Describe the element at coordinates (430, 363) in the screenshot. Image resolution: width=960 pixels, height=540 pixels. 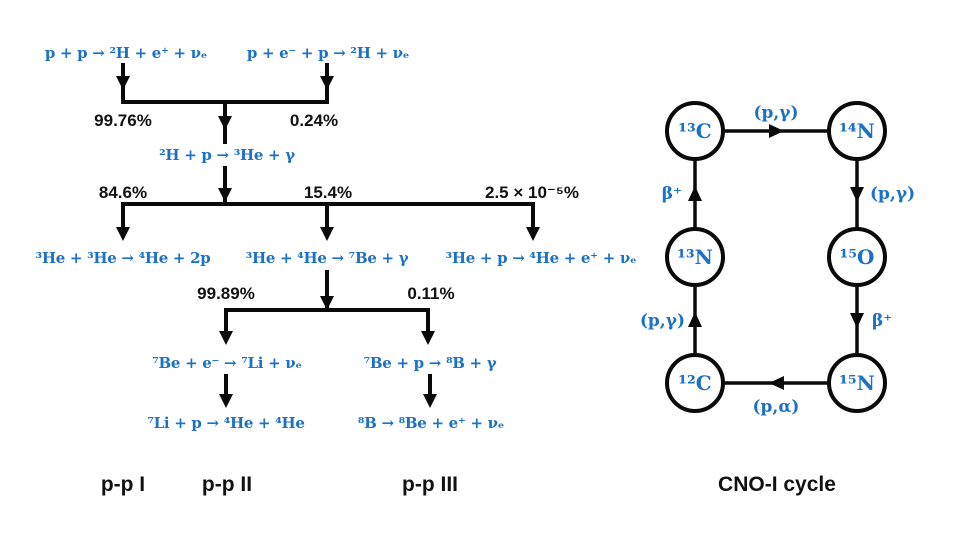
I see `reaction-be7-proton-capture: ⁷Be + p → ⁸B + γ` at that location.